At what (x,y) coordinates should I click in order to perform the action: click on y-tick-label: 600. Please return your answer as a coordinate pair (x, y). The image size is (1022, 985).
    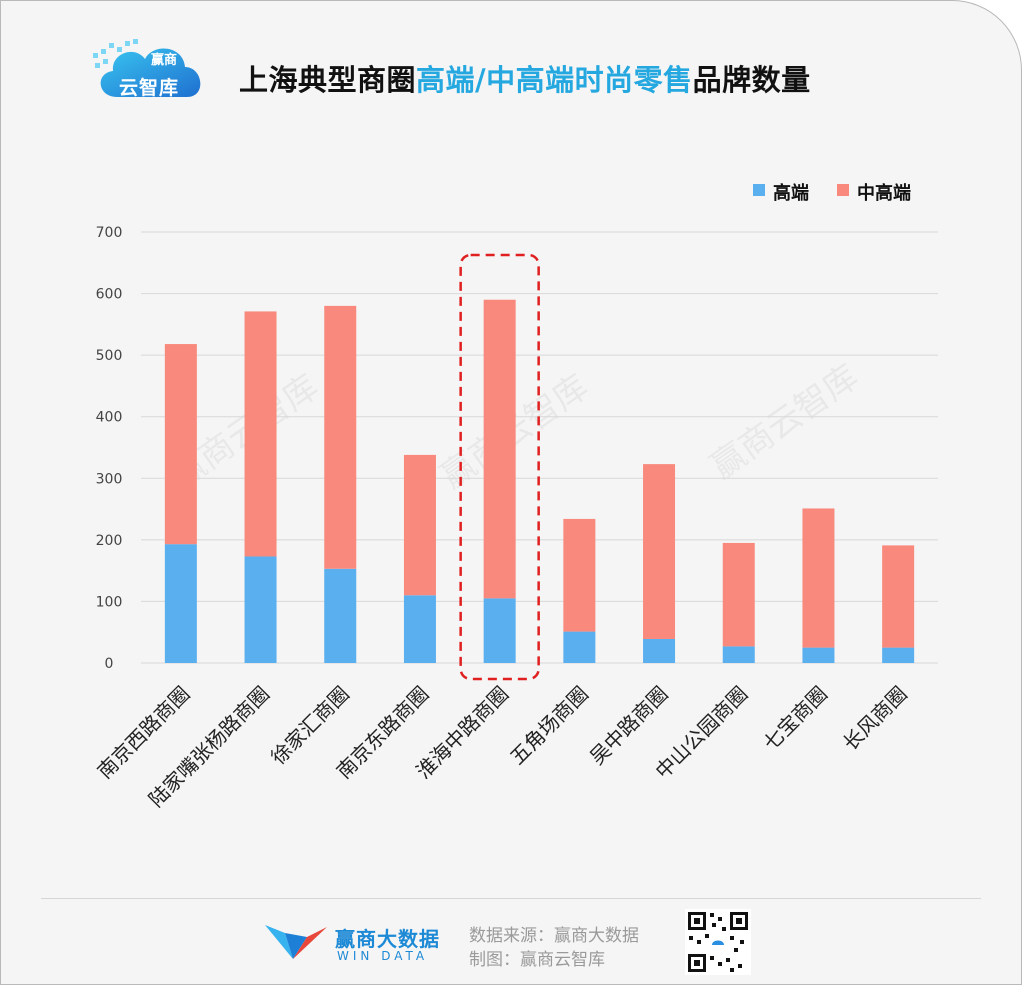
    Looking at the image, I should click on (109, 295).